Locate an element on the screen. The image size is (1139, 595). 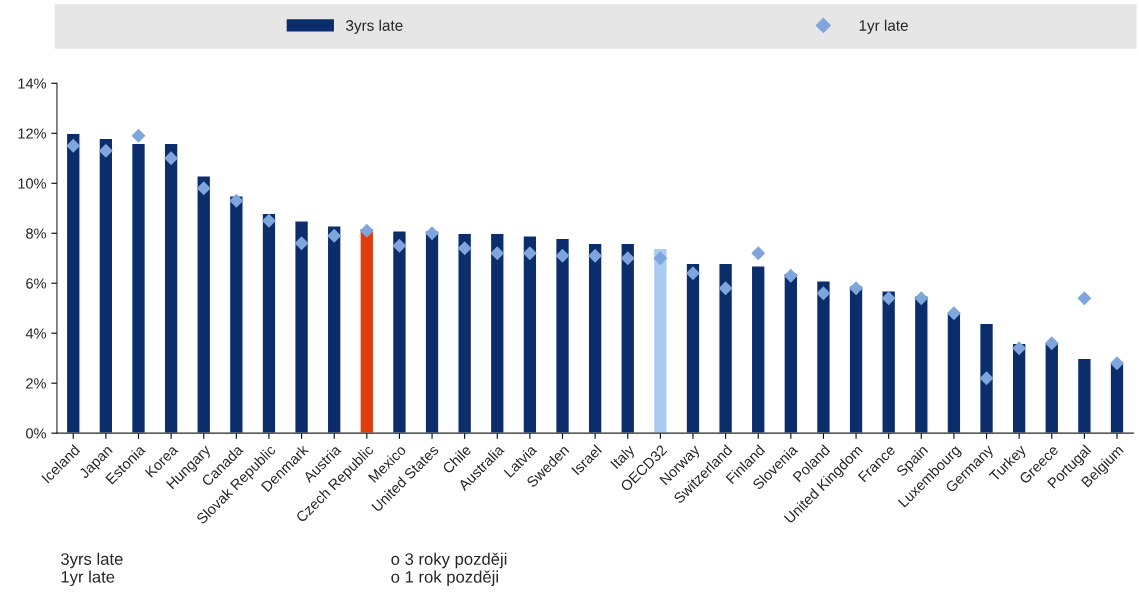
y-tick-label: 8% is located at coordinates (36, 233).